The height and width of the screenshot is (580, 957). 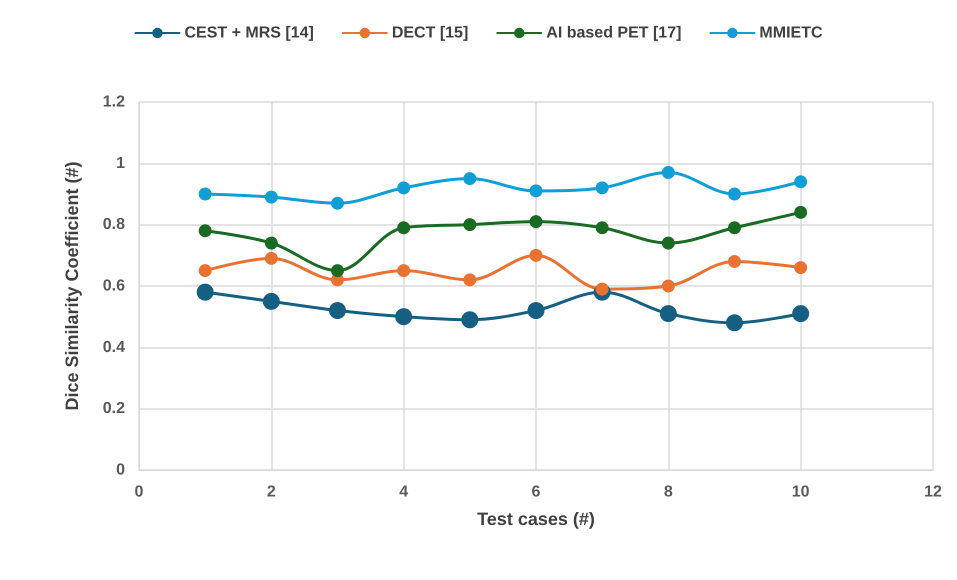 I want to click on x-axis-title: Test cases (#), so click(x=536, y=519).